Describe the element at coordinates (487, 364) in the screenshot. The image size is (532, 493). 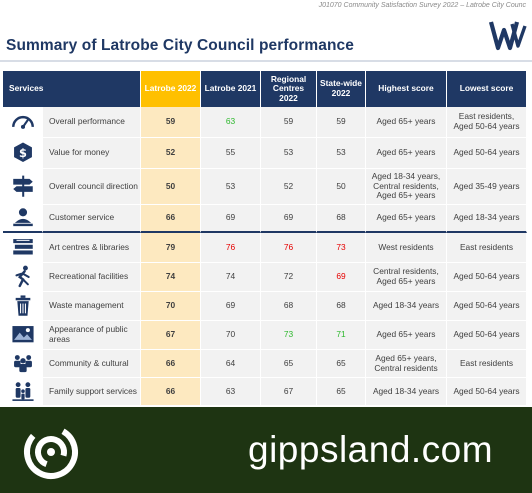
I see `lowest-score-group: East residents` at that location.